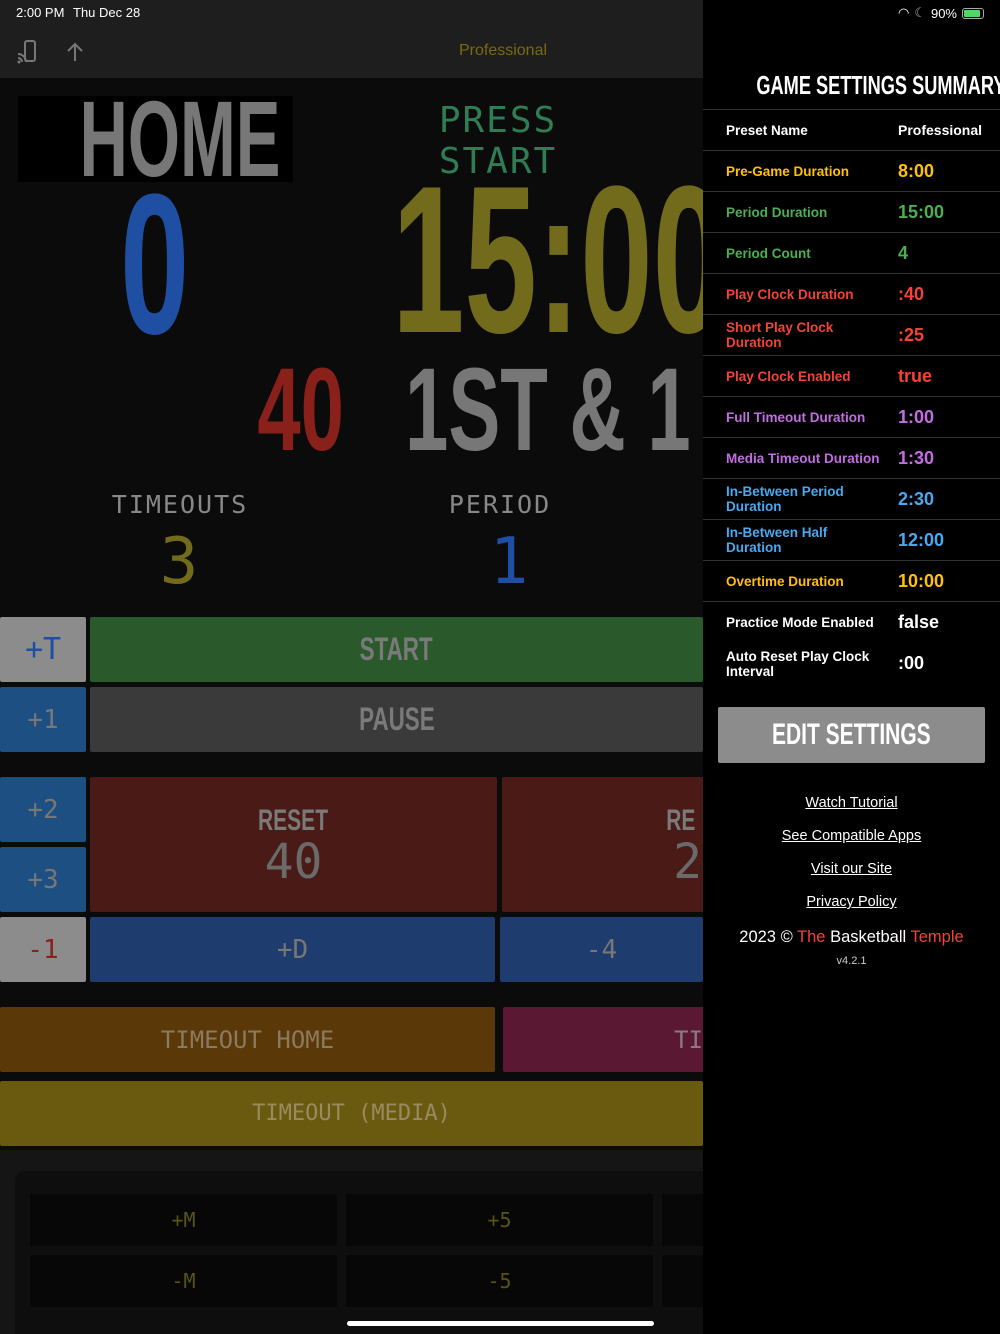 This screenshot has width=1000, height=1334. I want to click on summary-title: GAME SETTINGS SUMMARY, so click(878, 85).